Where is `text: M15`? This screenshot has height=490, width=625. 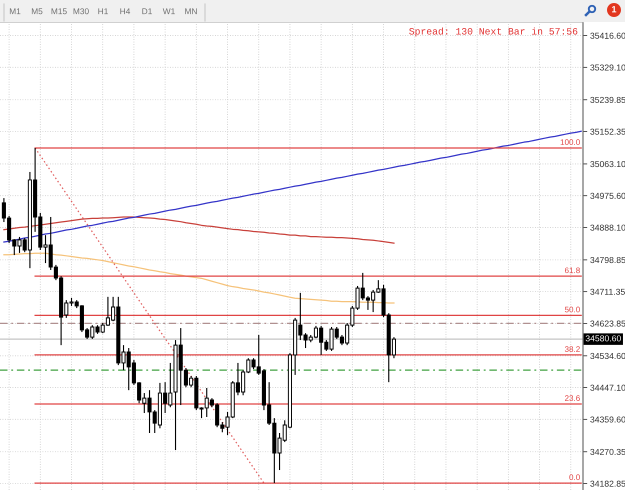
text: M15 is located at coordinates (59, 11).